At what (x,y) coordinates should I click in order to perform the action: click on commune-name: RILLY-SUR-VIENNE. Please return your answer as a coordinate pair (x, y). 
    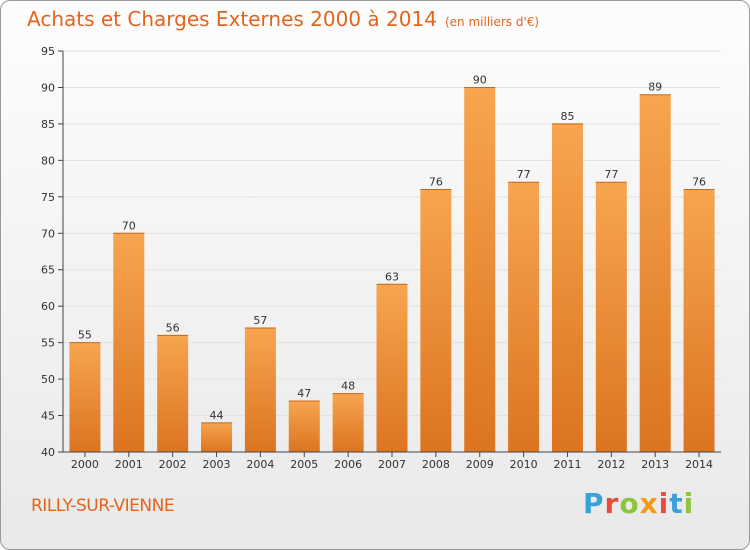
    Looking at the image, I should click on (103, 506).